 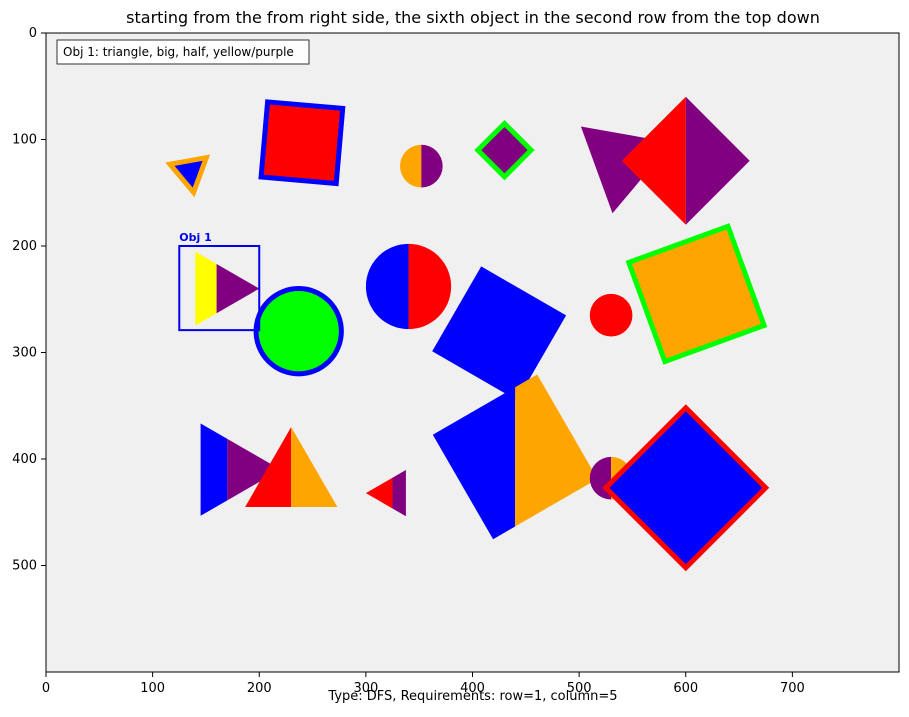 I want to click on x-tick-label: 400, so click(x=472, y=688).